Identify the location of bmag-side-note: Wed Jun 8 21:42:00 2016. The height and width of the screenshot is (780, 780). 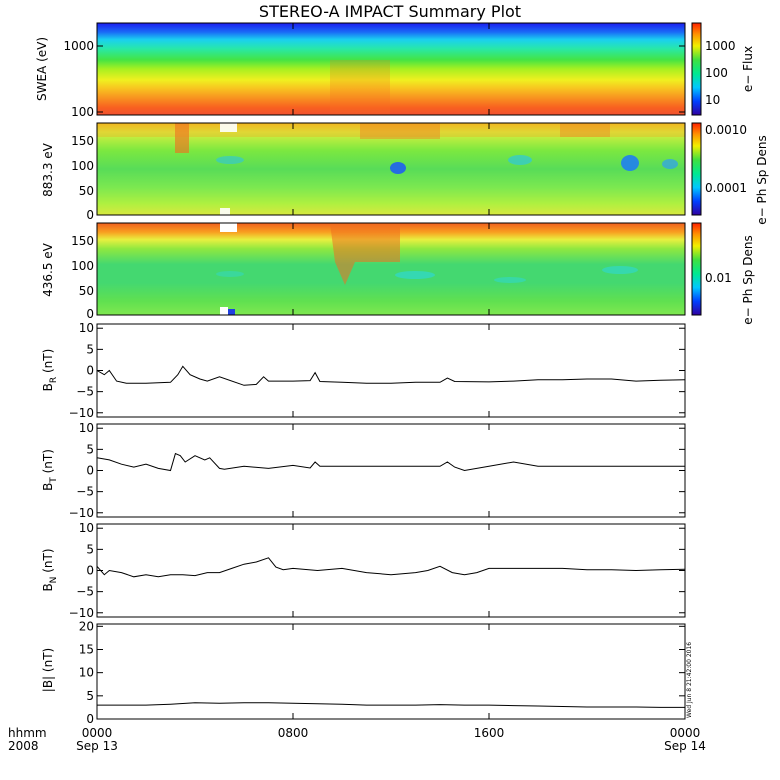
(689, 680).